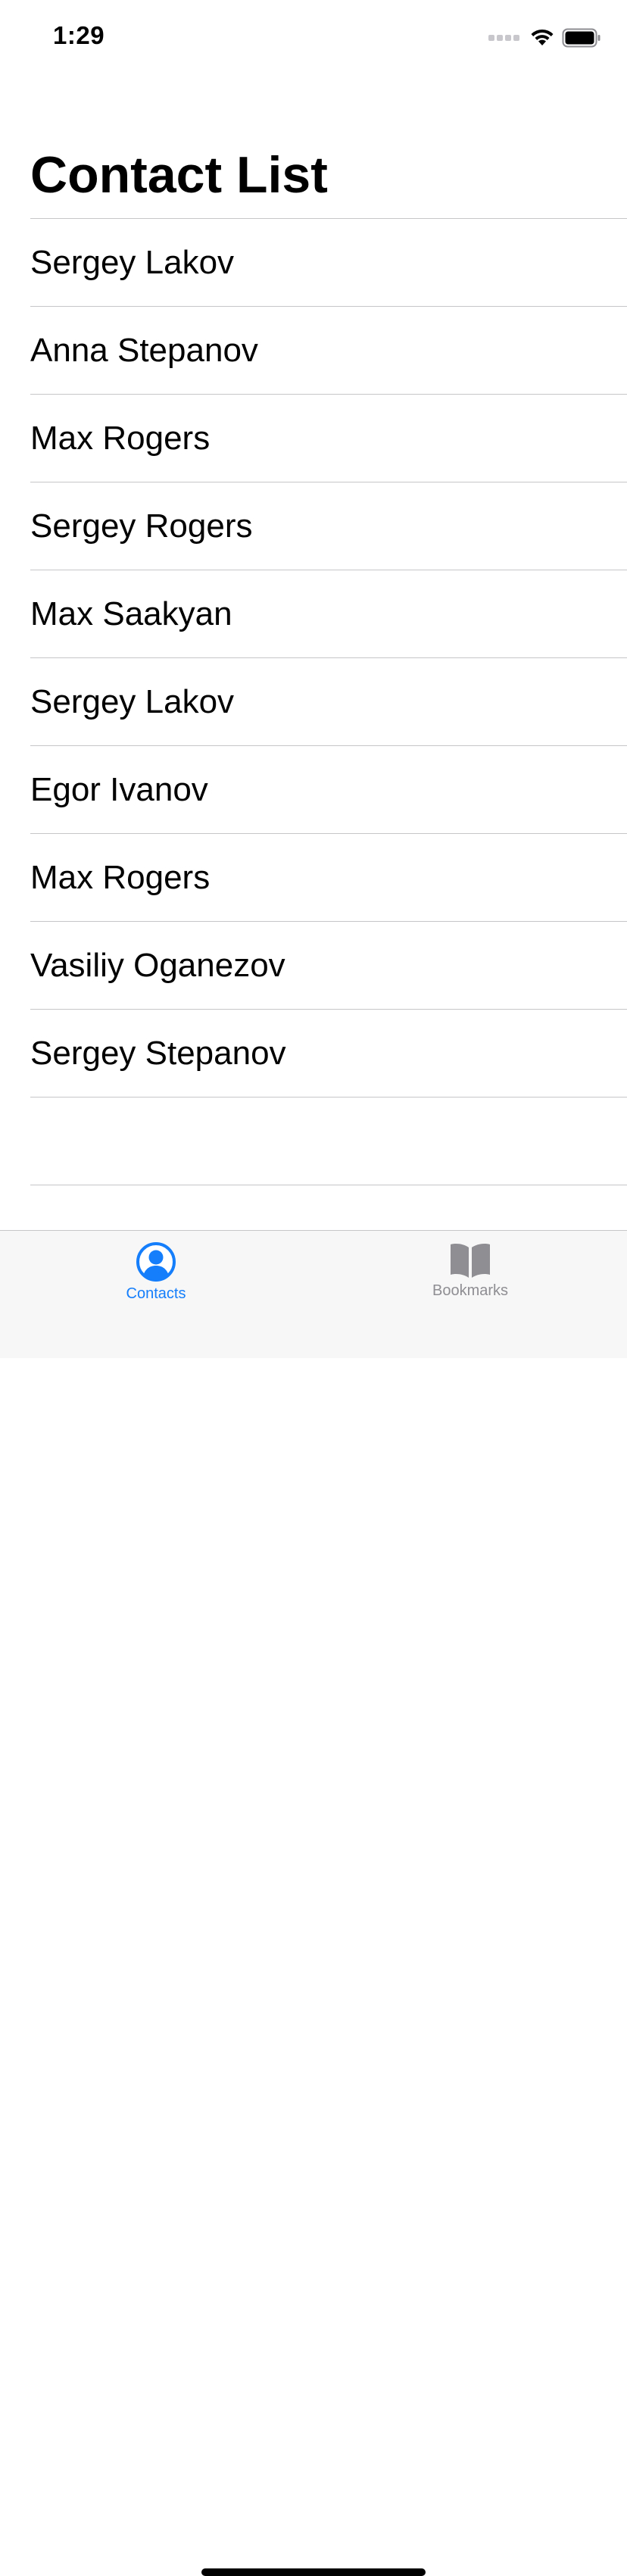  What do you see at coordinates (313, 2572) in the screenshot?
I see `home-indicator` at bounding box center [313, 2572].